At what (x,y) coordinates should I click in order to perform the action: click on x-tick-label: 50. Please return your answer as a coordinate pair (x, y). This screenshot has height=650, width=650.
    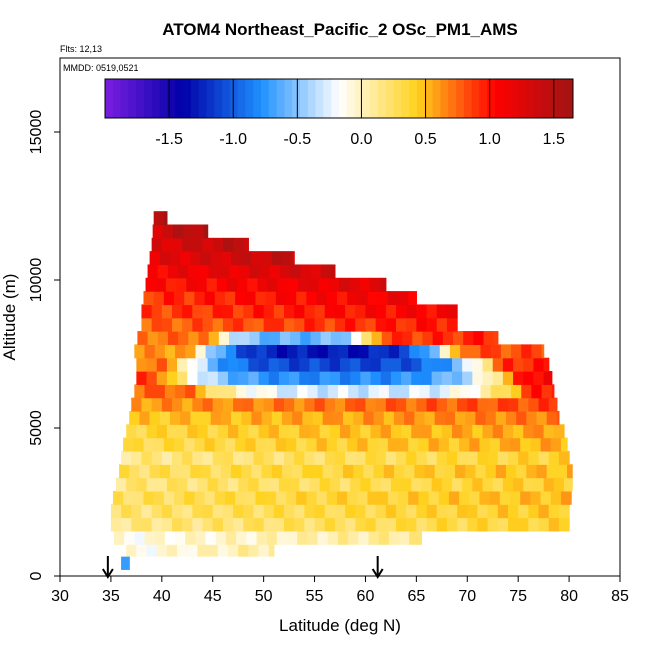
    Looking at the image, I should click on (264, 596).